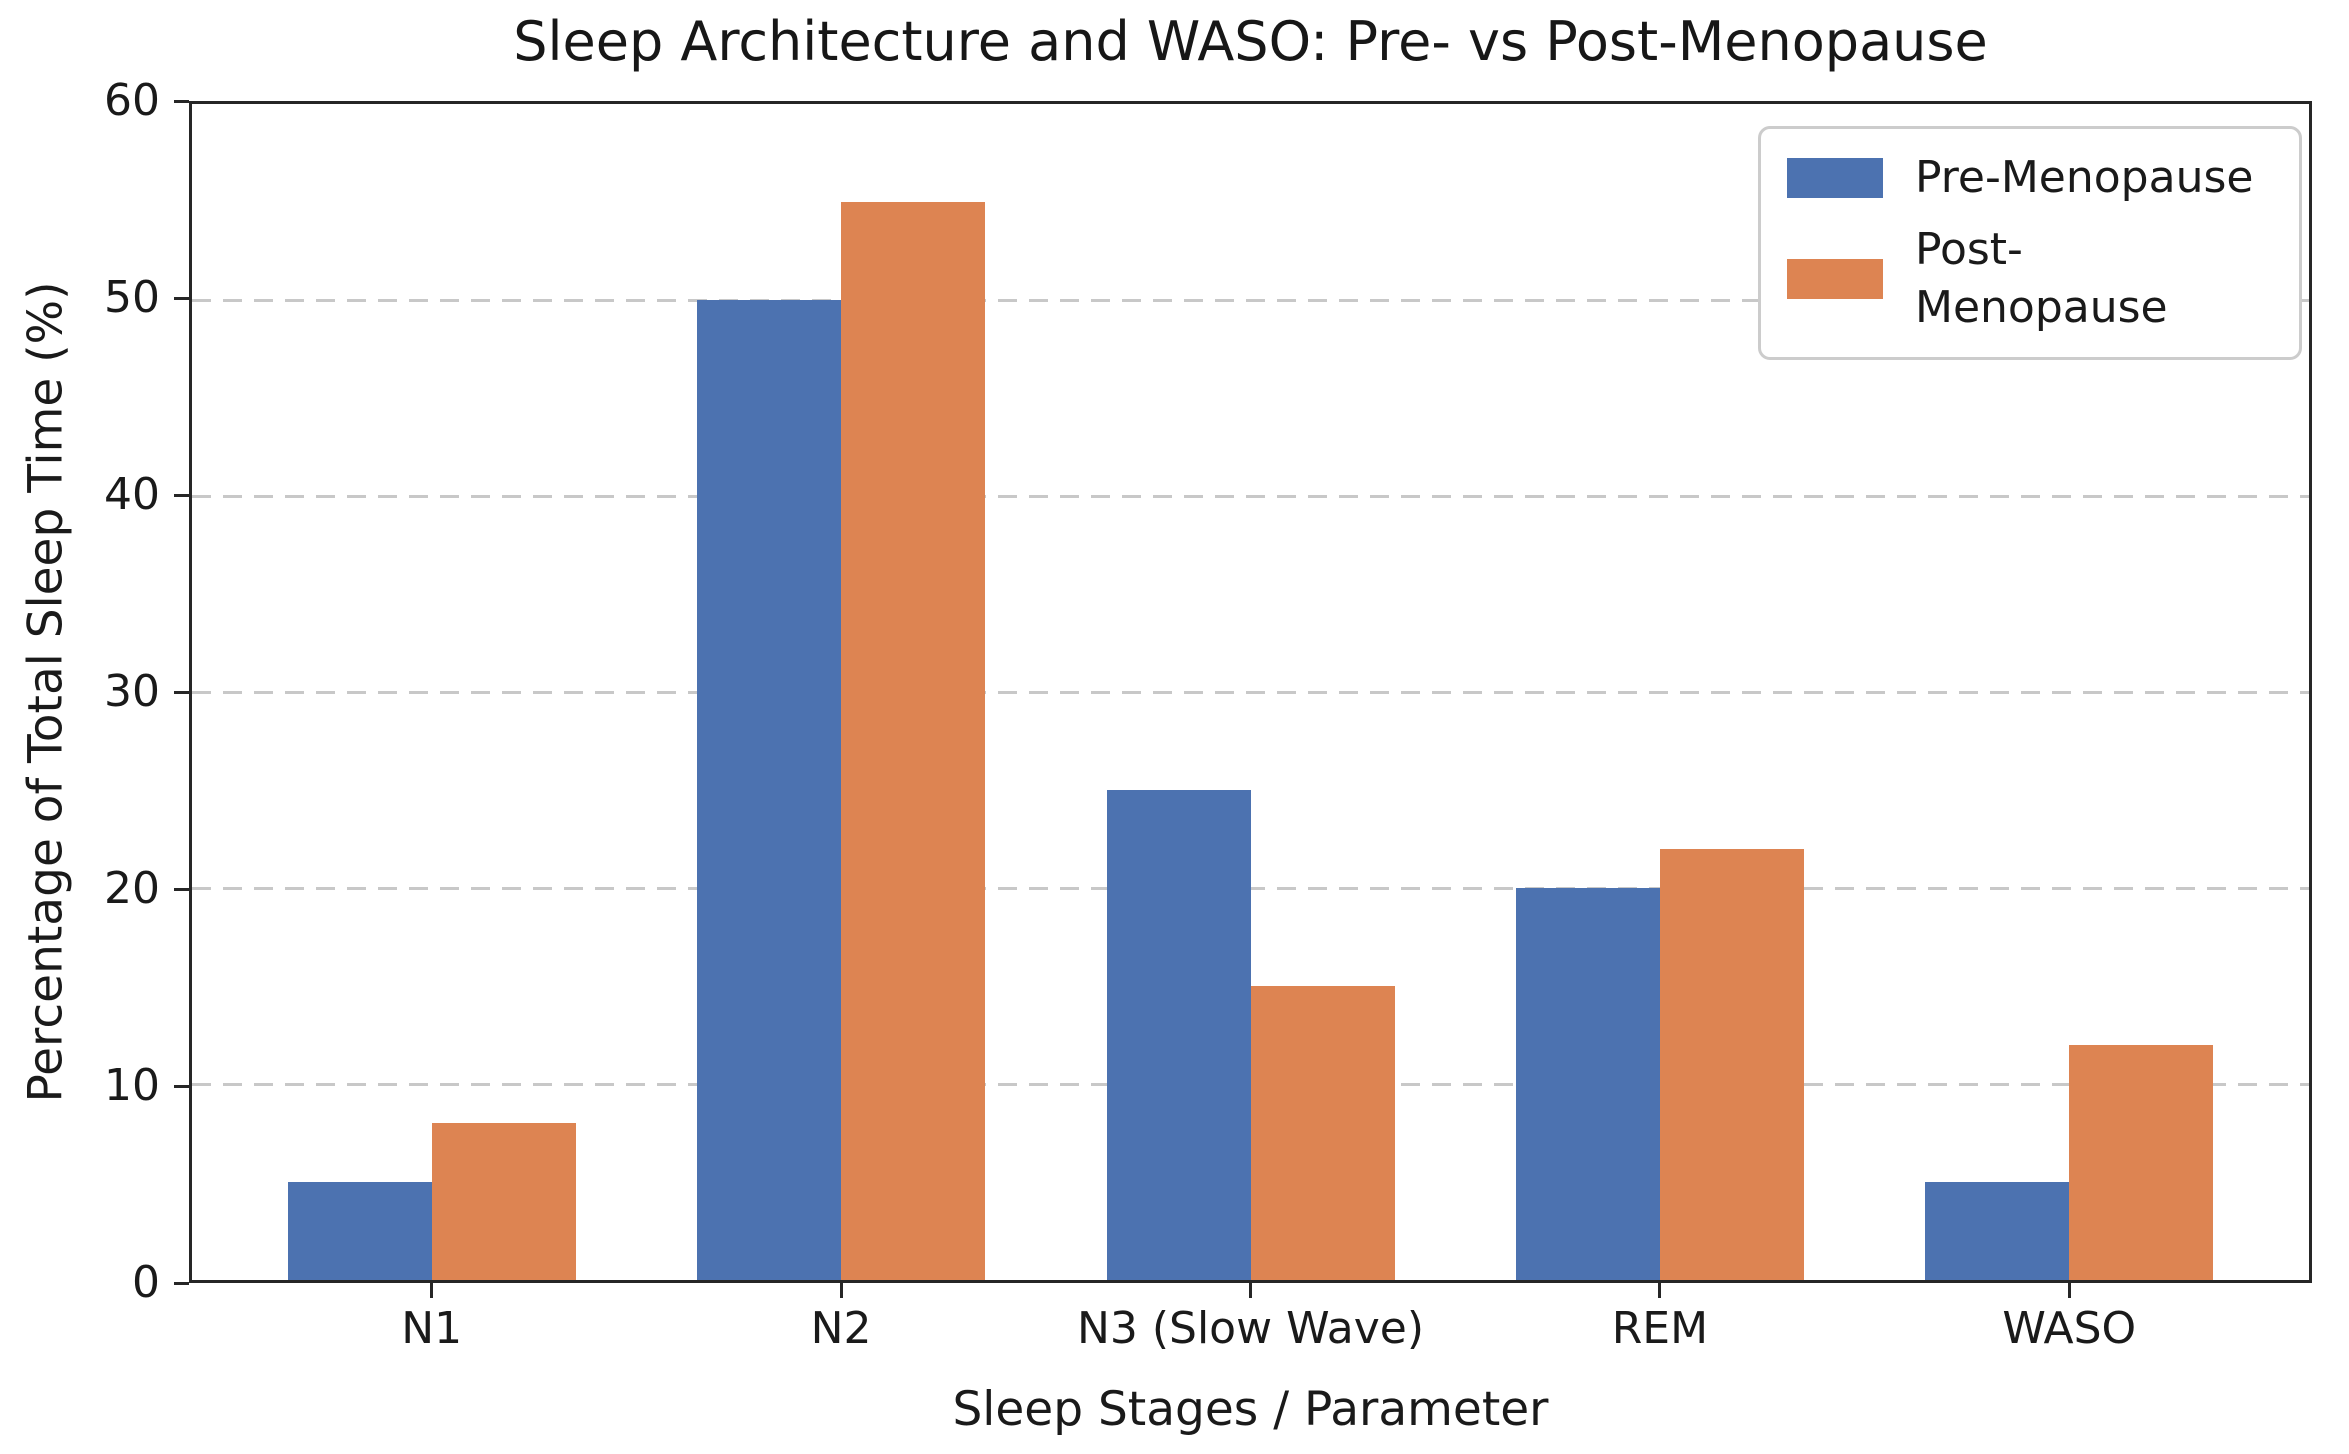 The image size is (2349, 1454). Describe the element at coordinates (132, 1085) in the screenshot. I see `y-tick-label-10: 10` at that location.